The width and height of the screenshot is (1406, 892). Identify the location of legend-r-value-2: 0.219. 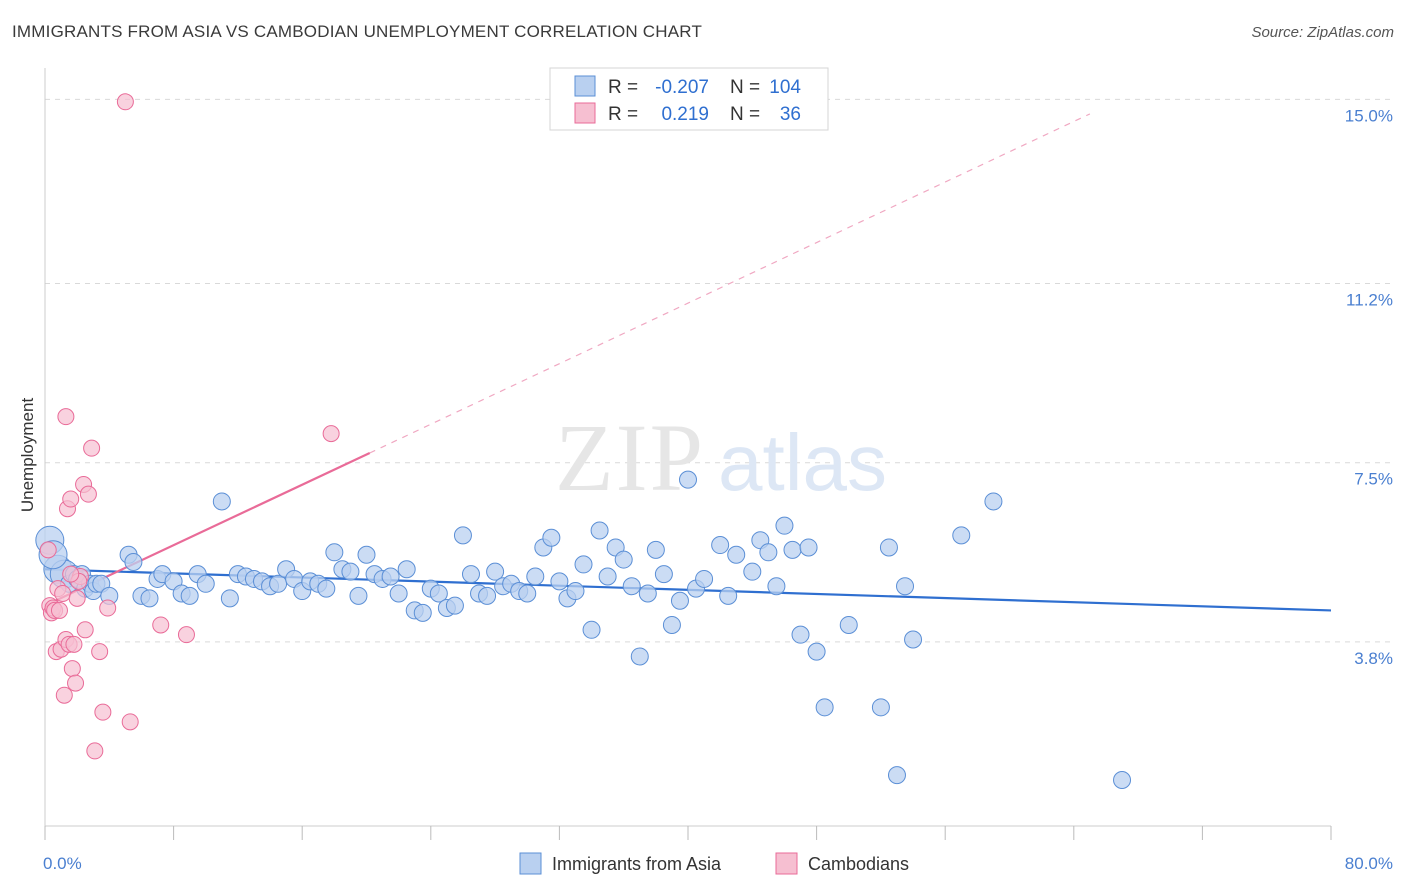
(685, 114).